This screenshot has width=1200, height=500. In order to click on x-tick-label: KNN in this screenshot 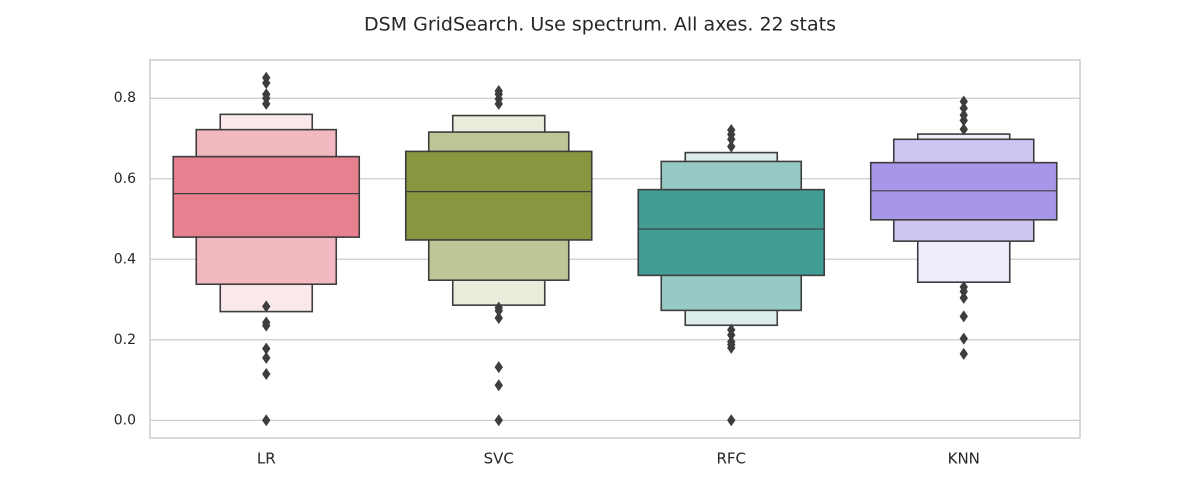, I will do `click(964, 459)`.